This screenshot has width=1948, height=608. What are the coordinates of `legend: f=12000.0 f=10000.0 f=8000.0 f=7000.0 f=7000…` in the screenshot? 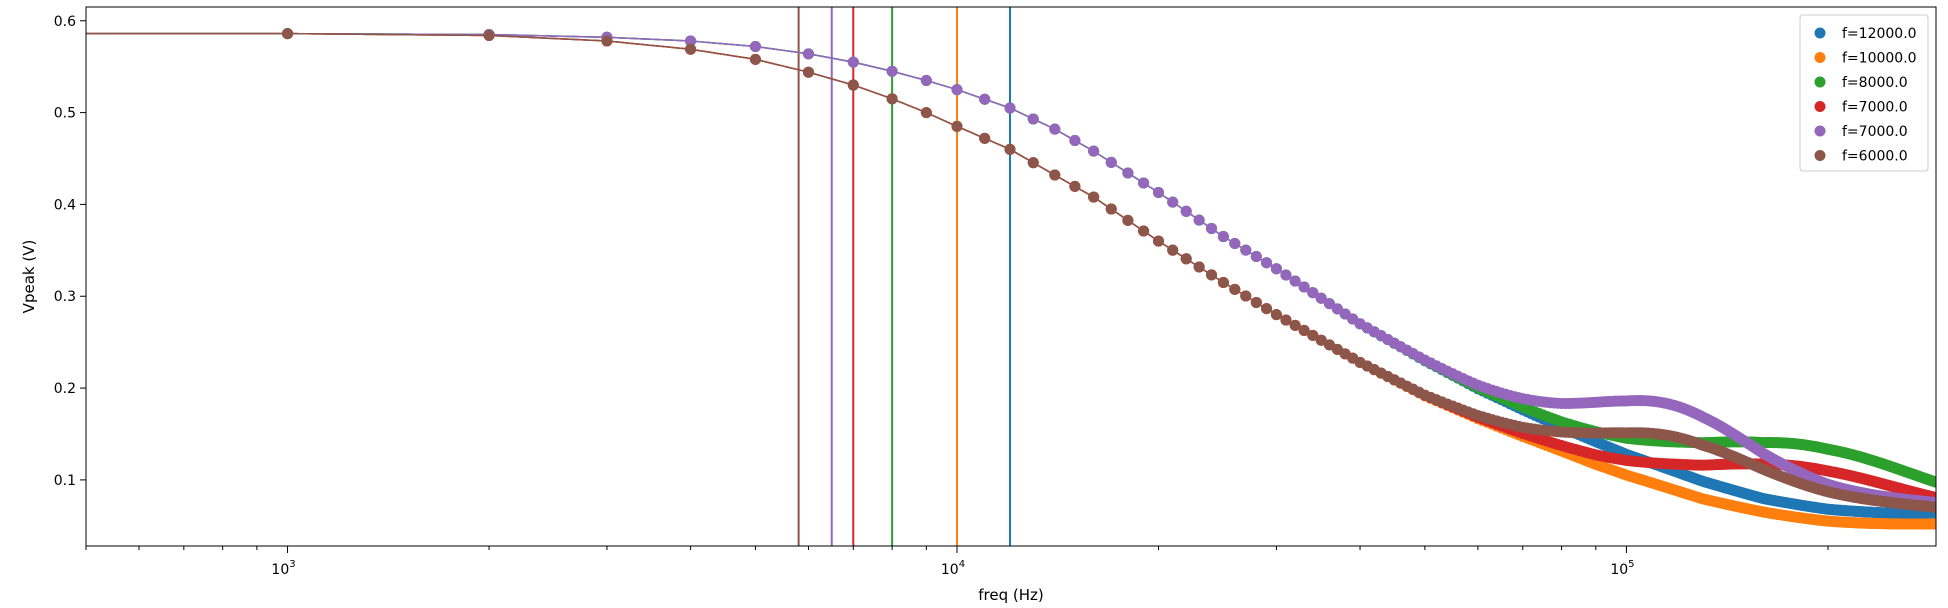 It's located at (1864, 93).